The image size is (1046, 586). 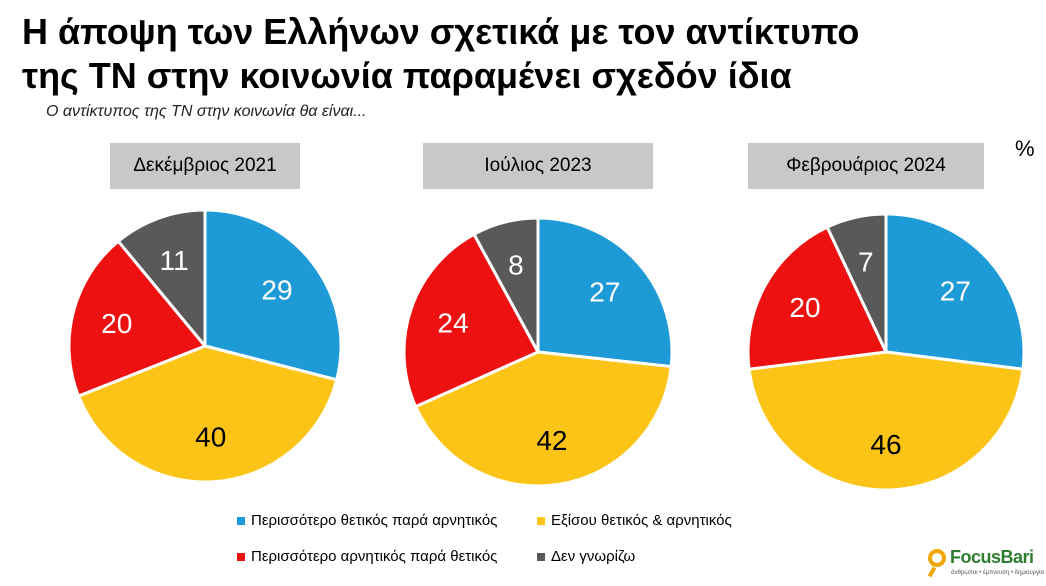 I want to click on data-label-dec-2021-dont-know: 11, so click(x=174, y=260).